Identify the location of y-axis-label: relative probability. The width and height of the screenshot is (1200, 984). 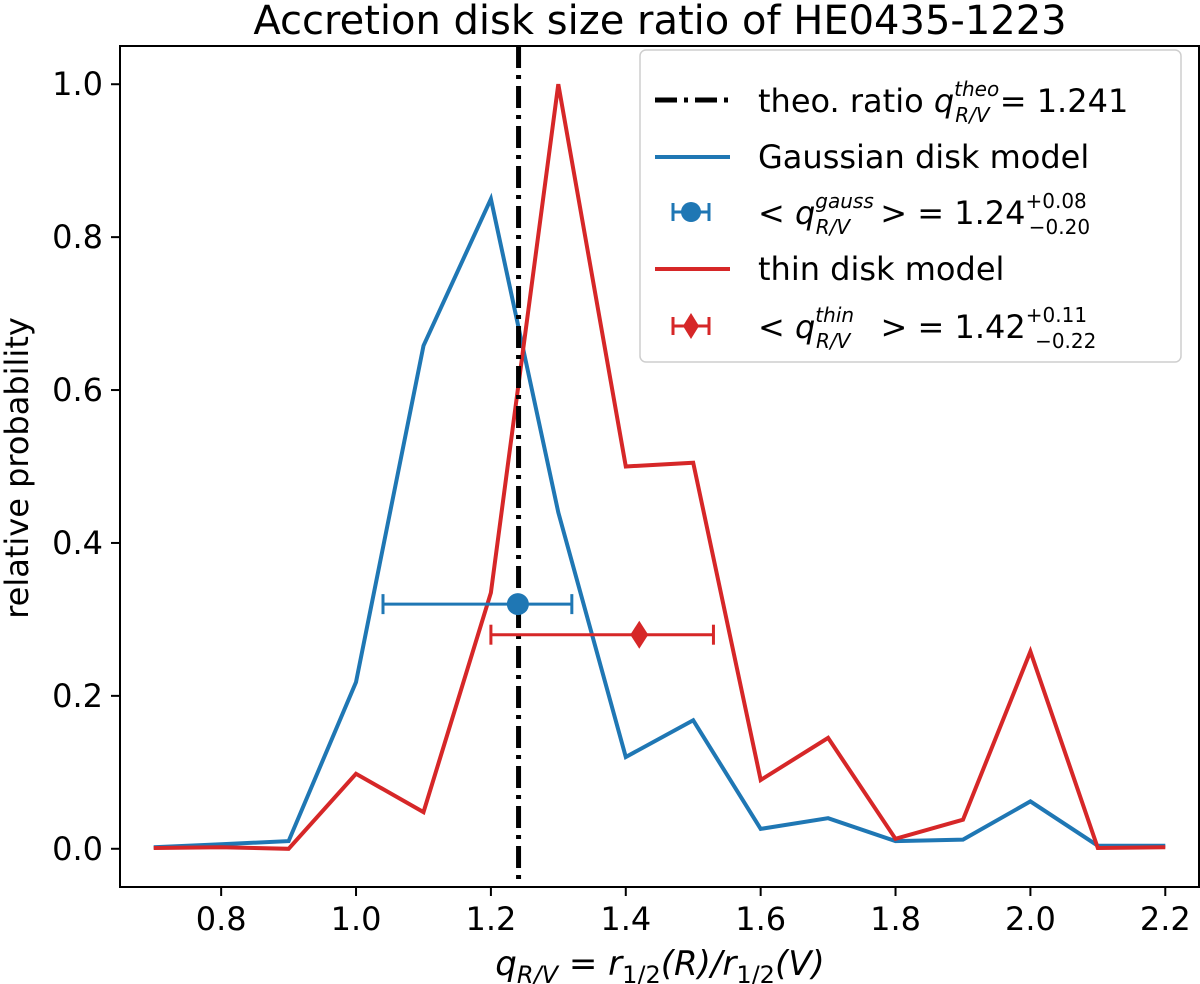
(18, 468).